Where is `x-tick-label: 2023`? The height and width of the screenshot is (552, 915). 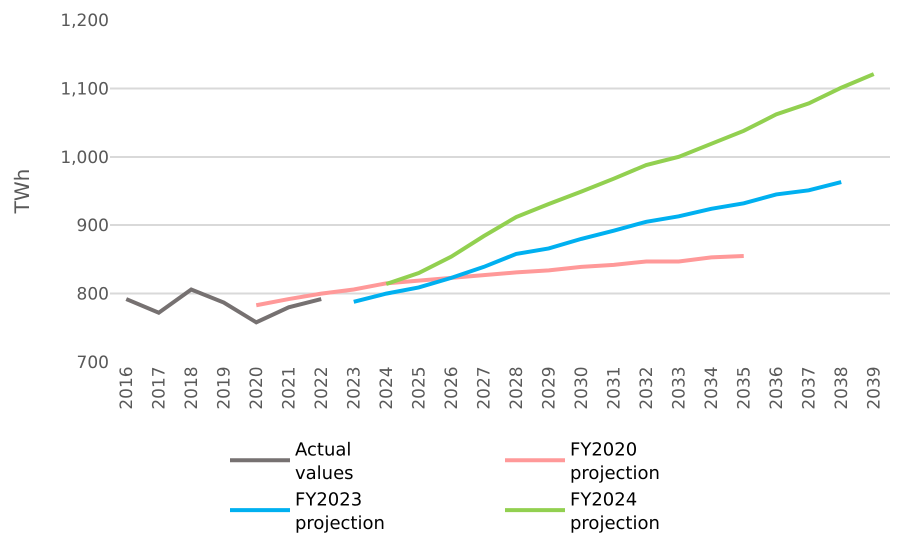
x-tick-label: 2023 is located at coordinates (354, 388).